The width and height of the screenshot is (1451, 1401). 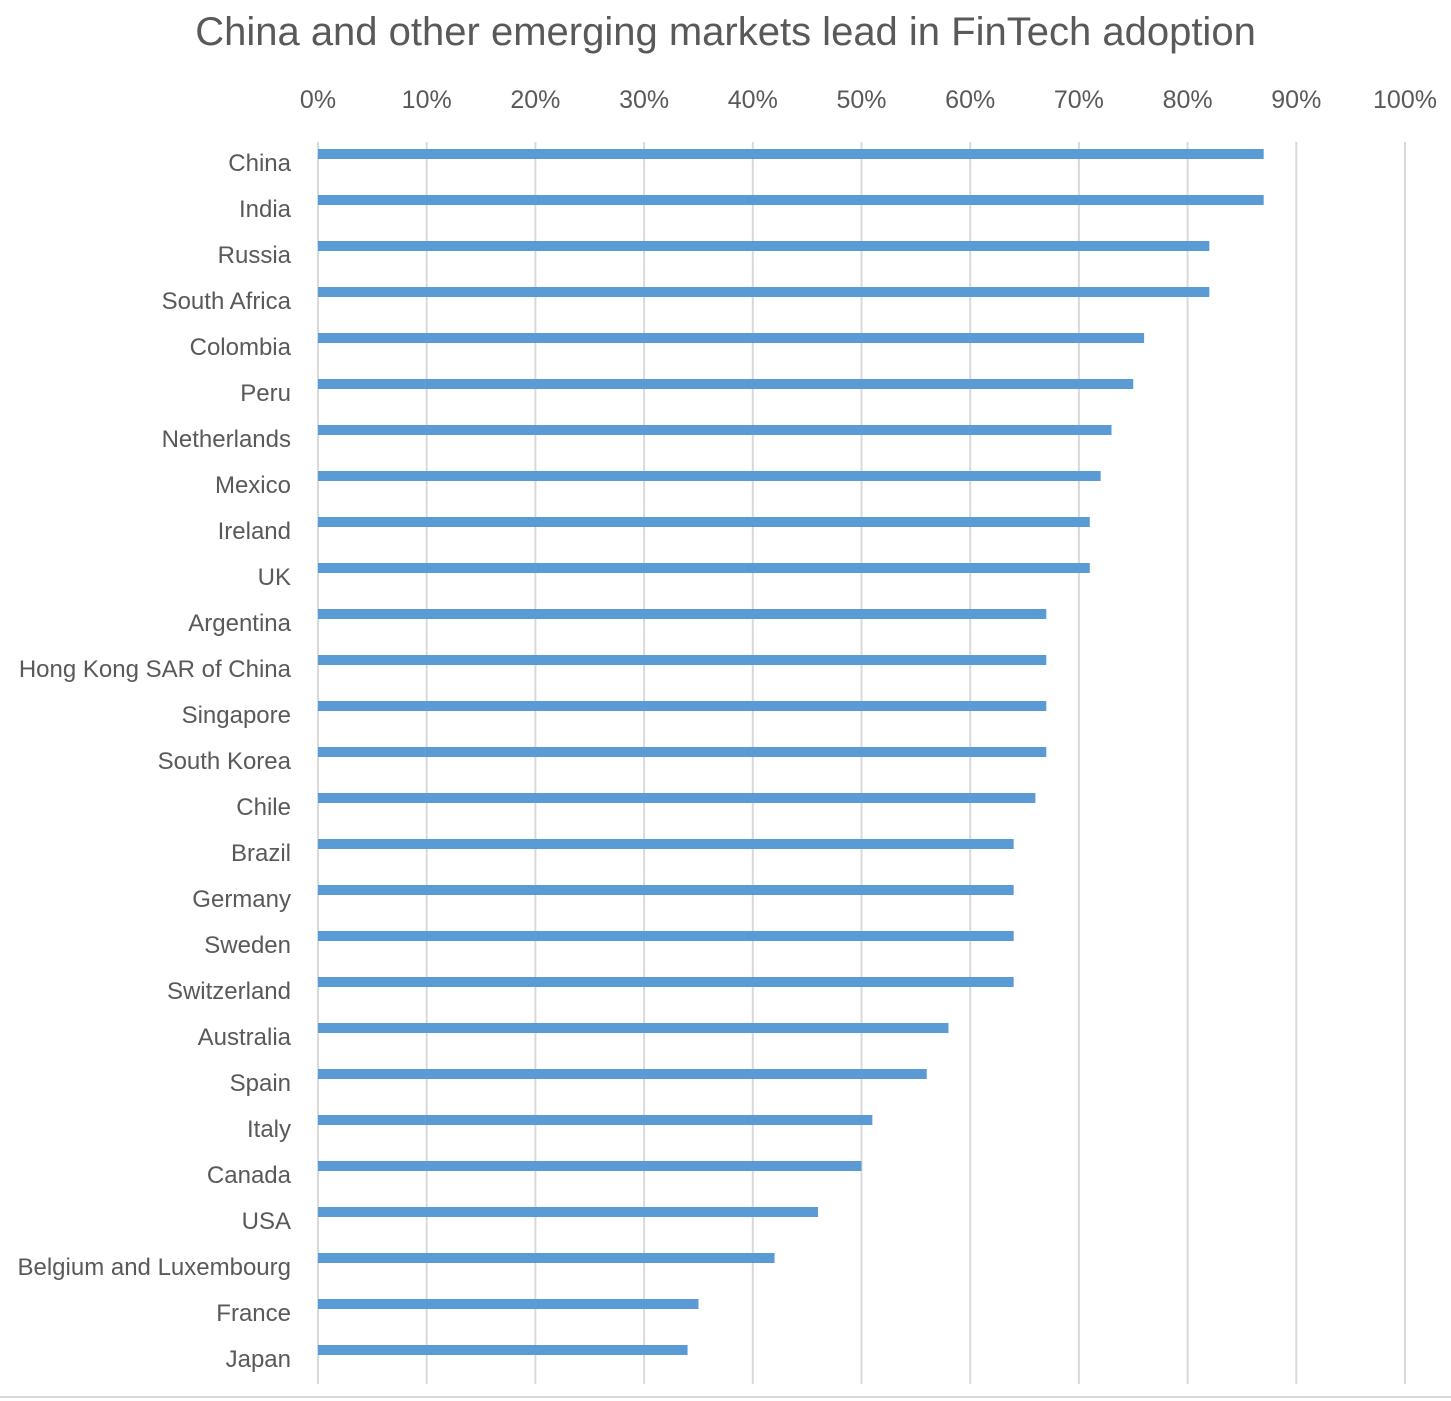 What do you see at coordinates (725, 1397) in the screenshot?
I see `bottom-divider` at bounding box center [725, 1397].